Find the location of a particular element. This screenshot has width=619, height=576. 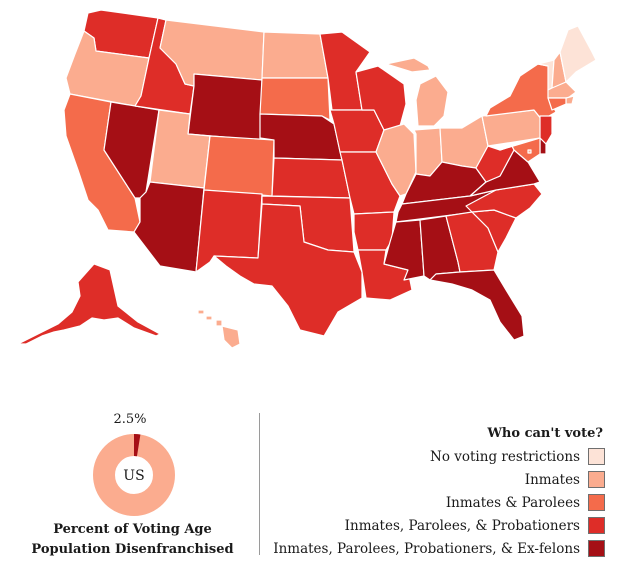

state-MI is located at coordinates (417, 92).